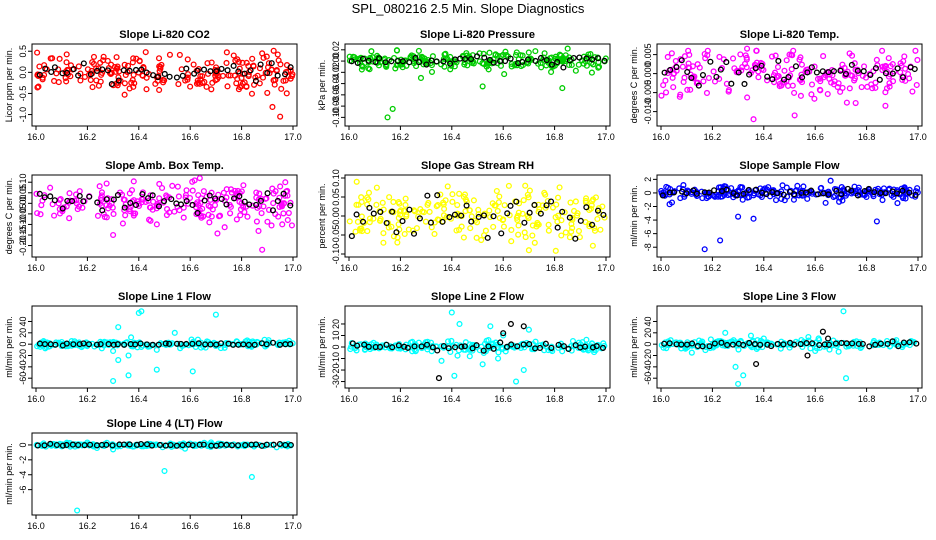  Describe the element at coordinates (477, 166) in the screenshot. I see `plot-title: Slope Gas Stream RH` at that location.